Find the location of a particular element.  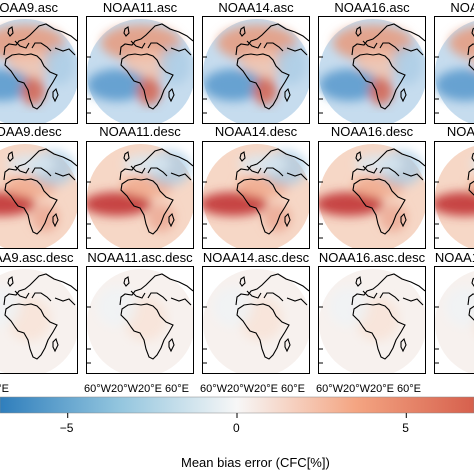

colorbar-tick-label: −5 is located at coordinates (66, 428).